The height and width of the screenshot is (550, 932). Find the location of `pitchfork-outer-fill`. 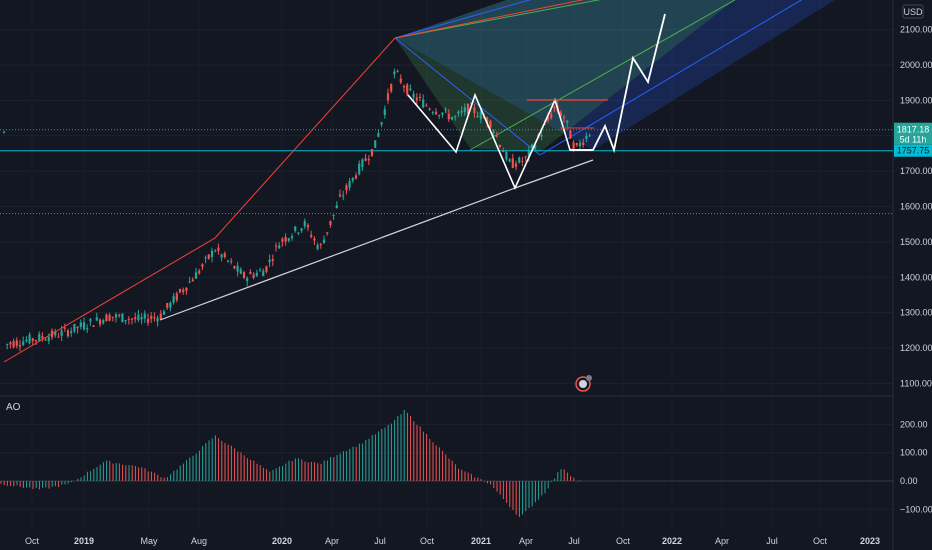

pitchfork-outer-fill is located at coordinates (615, 75).